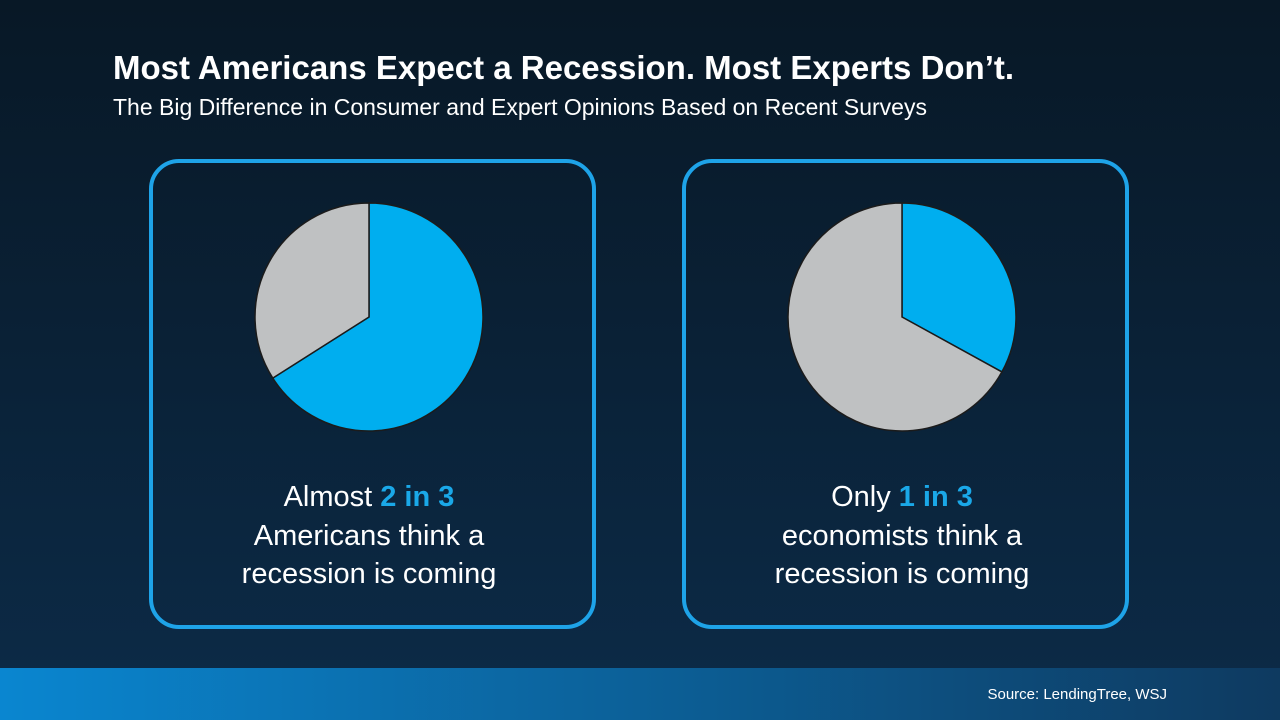 This screenshot has height=720, width=1280. I want to click on caption: Only 1 in 3, so click(902, 497).